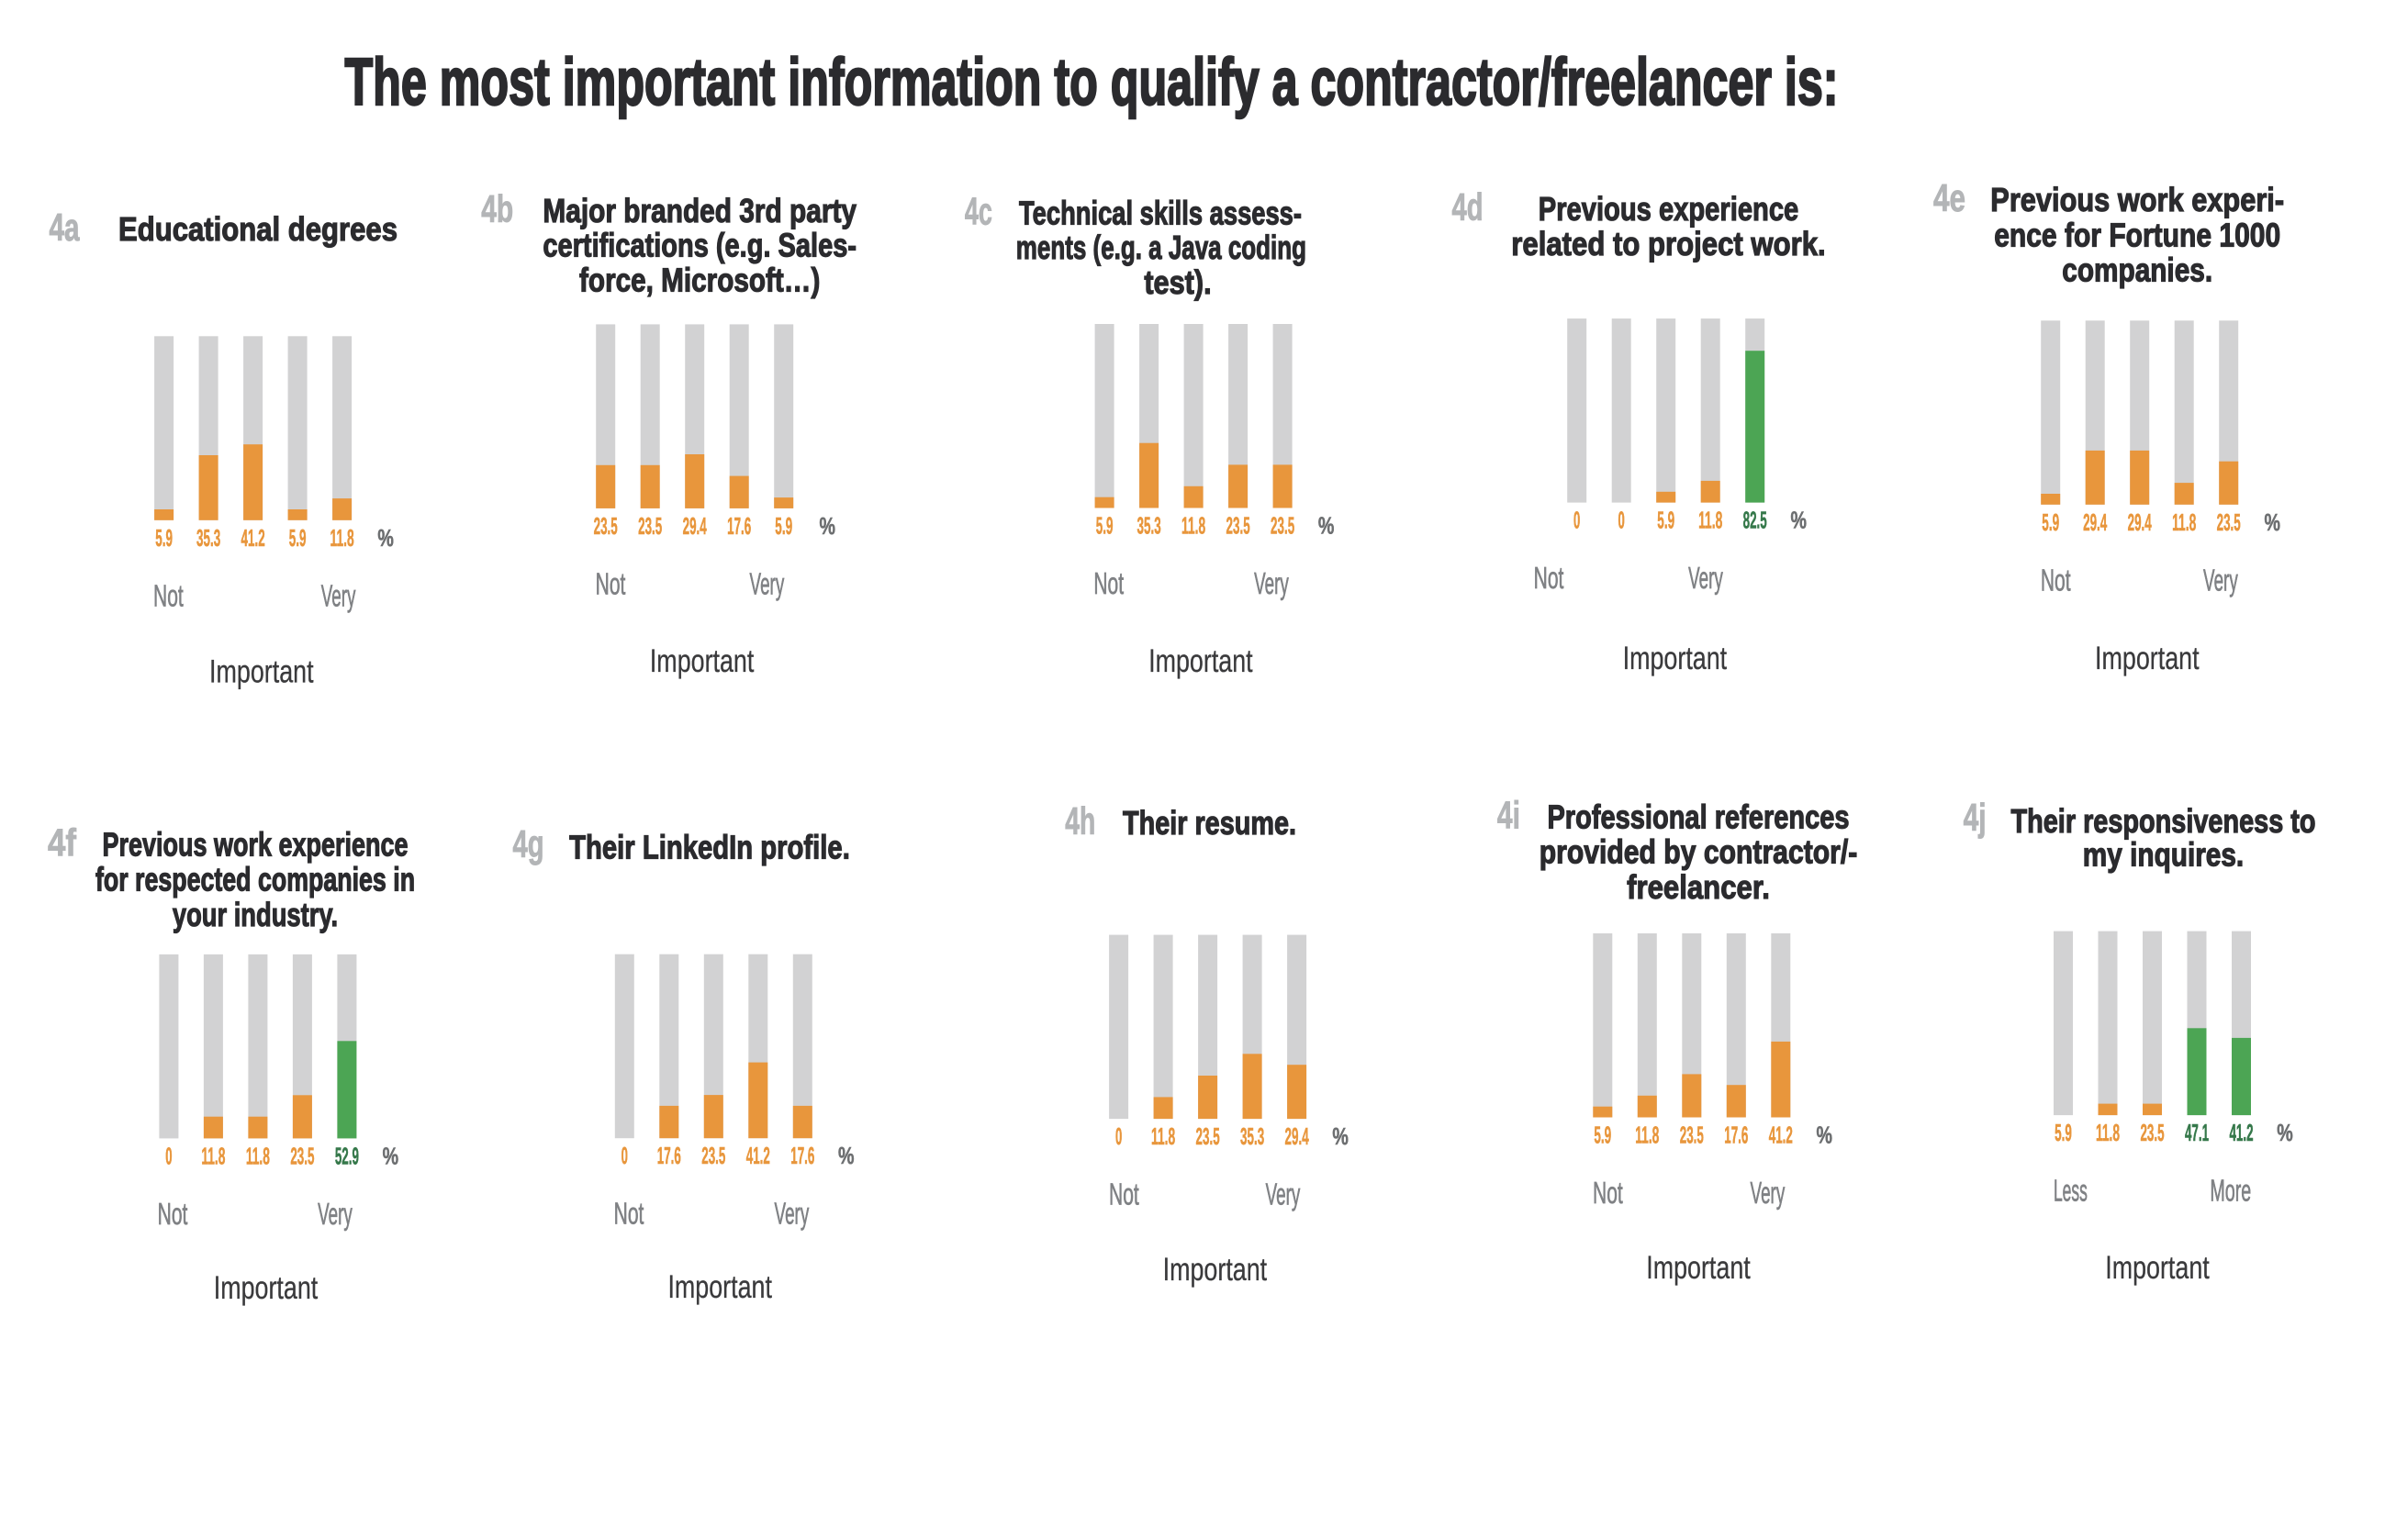  What do you see at coordinates (1160, 213) in the screenshot?
I see `svg-text: Technical skills assess-` at bounding box center [1160, 213].